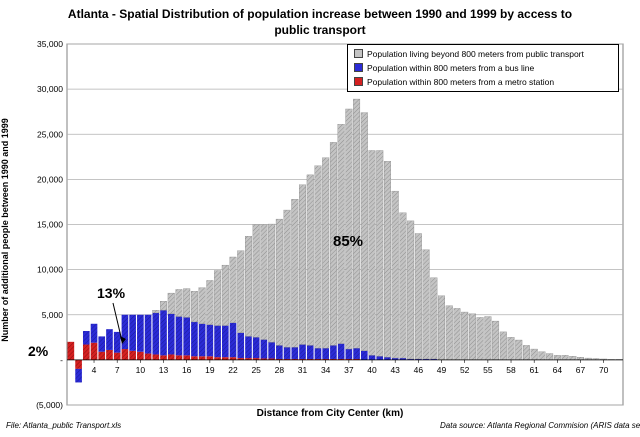 The height and width of the screenshot is (437, 640). I want to click on x-tick-label: 37, so click(349, 370).